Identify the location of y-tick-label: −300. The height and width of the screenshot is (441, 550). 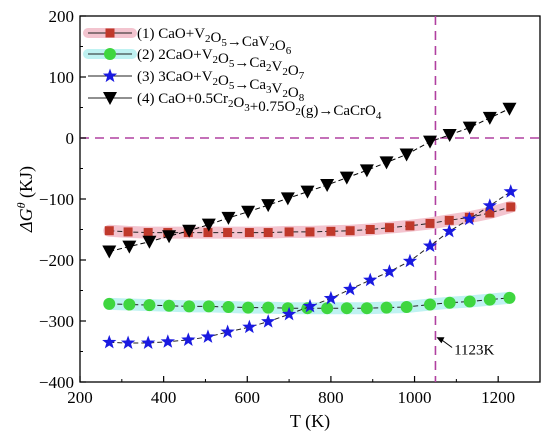
(56, 321).